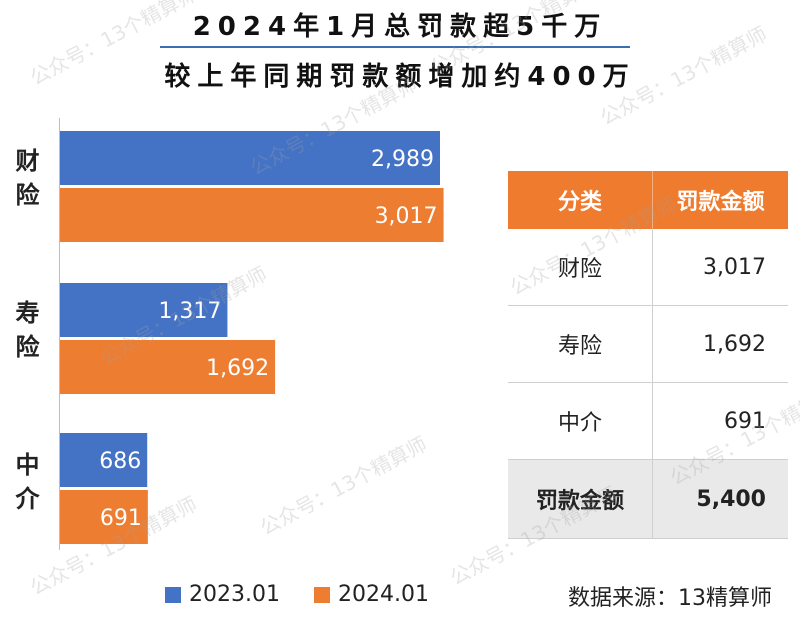 The width and height of the screenshot is (800, 621). What do you see at coordinates (144, 310) in the screenshot?
I see `bar-2023.01-1` at bounding box center [144, 310].